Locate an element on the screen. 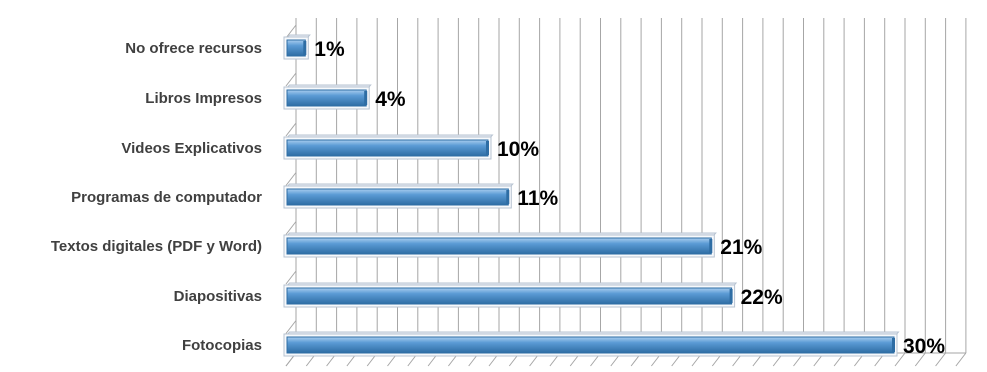 The width and height of the screenshot is (987, 372). category-label: Videos Explicativos is located at coordinates (191, 148).